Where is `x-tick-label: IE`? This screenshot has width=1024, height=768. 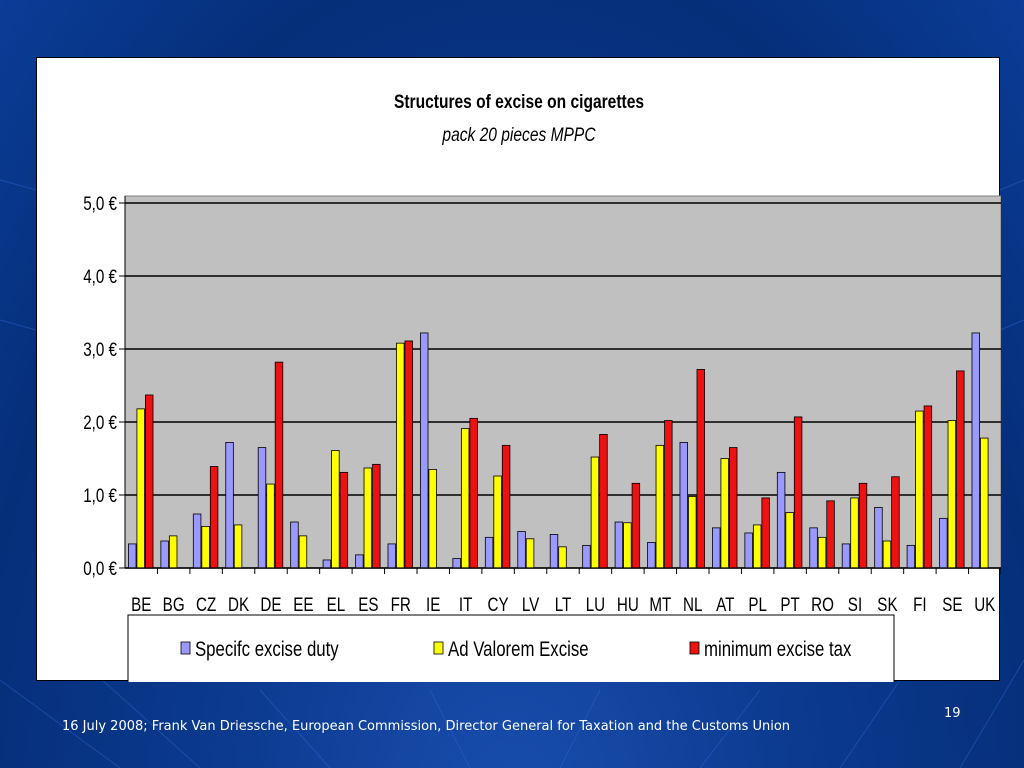 x-tick-label: IE is located at coordinates (433, 604).